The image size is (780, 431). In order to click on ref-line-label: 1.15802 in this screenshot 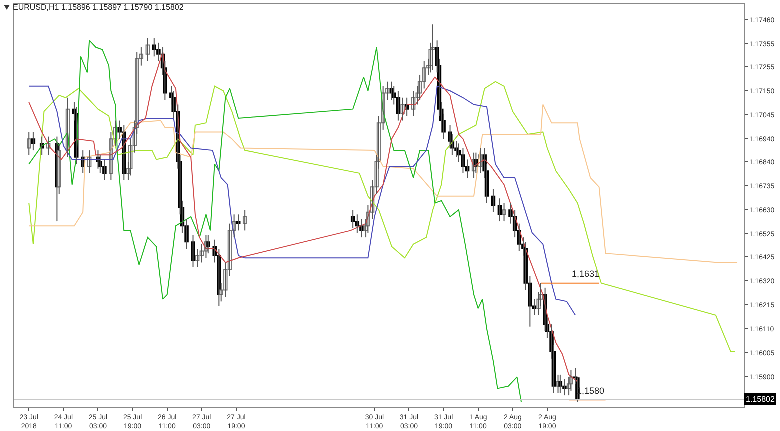, I will do `click(761, 399)`.